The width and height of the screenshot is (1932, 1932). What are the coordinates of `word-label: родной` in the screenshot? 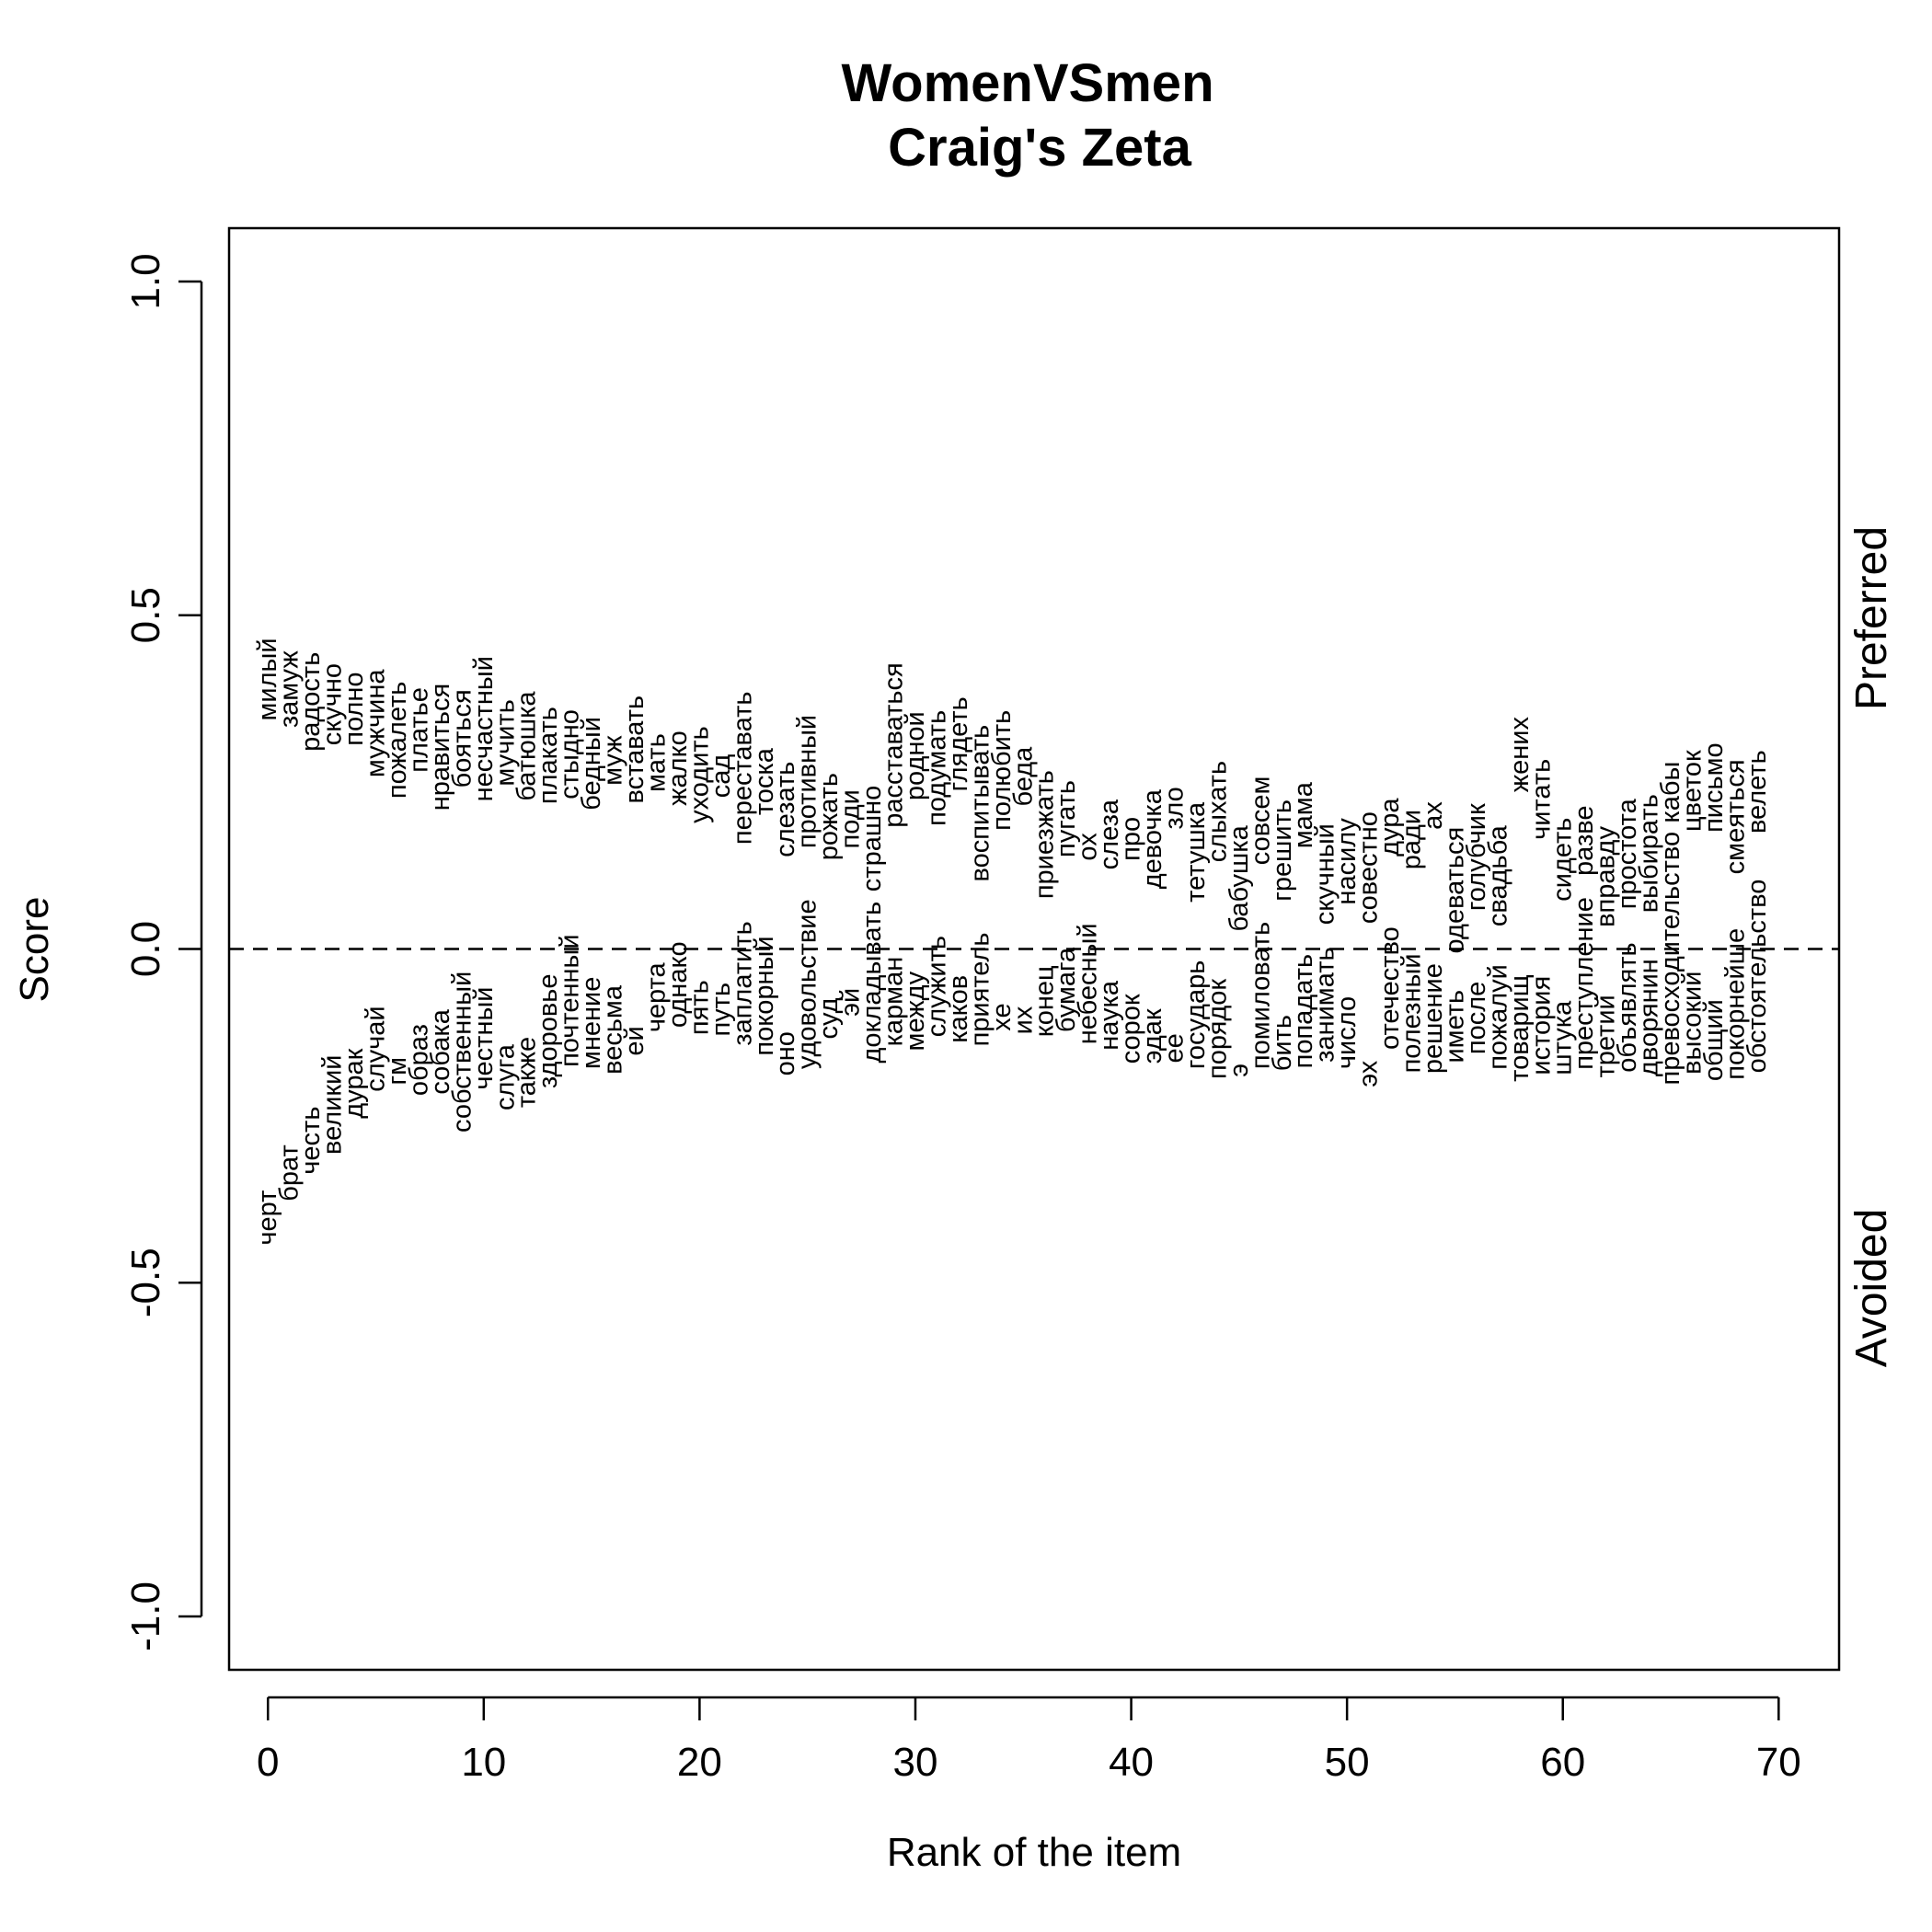 It's located at (915, 755).